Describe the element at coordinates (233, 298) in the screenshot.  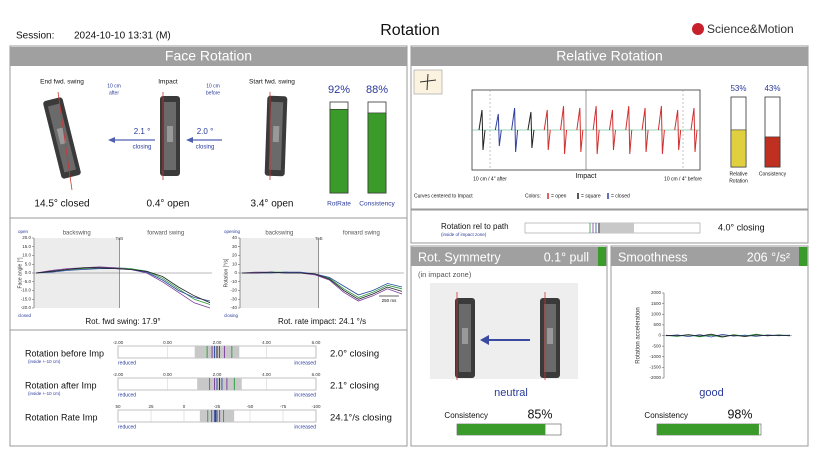
I see `y-tick-label: -30` at that location.